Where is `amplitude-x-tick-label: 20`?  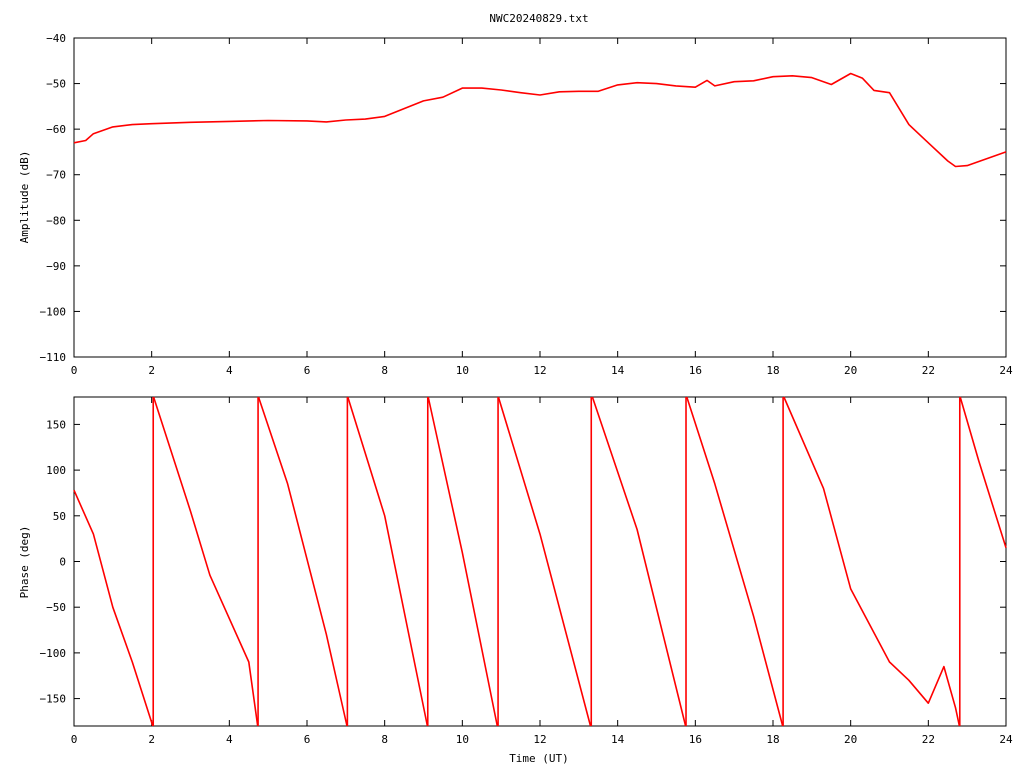
amplitude-x-tick-label: 20 is located at coordinates (850, 370).